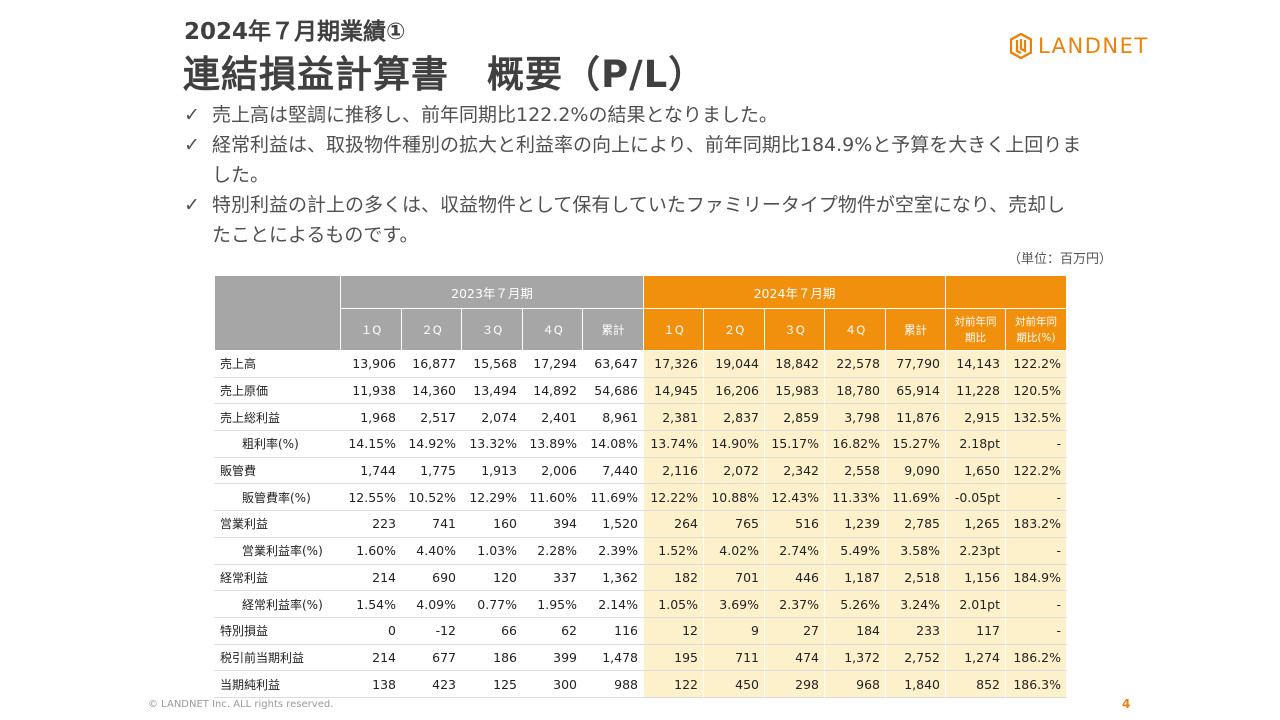 The width and height of the screenshot is (1280, 720). What do you see at coordinates (492, 604) in the screenshot?
I see `cell-fy2023: 0.77%` at bounding box center [492, 604].